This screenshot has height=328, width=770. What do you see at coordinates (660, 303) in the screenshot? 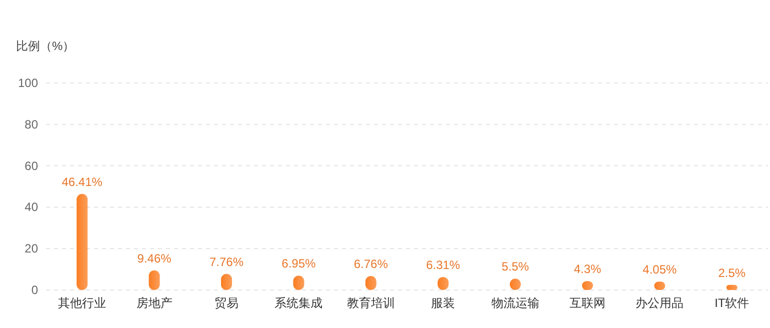
I see `x-tick-label: 办公用品` at bounding box center [660, 303].